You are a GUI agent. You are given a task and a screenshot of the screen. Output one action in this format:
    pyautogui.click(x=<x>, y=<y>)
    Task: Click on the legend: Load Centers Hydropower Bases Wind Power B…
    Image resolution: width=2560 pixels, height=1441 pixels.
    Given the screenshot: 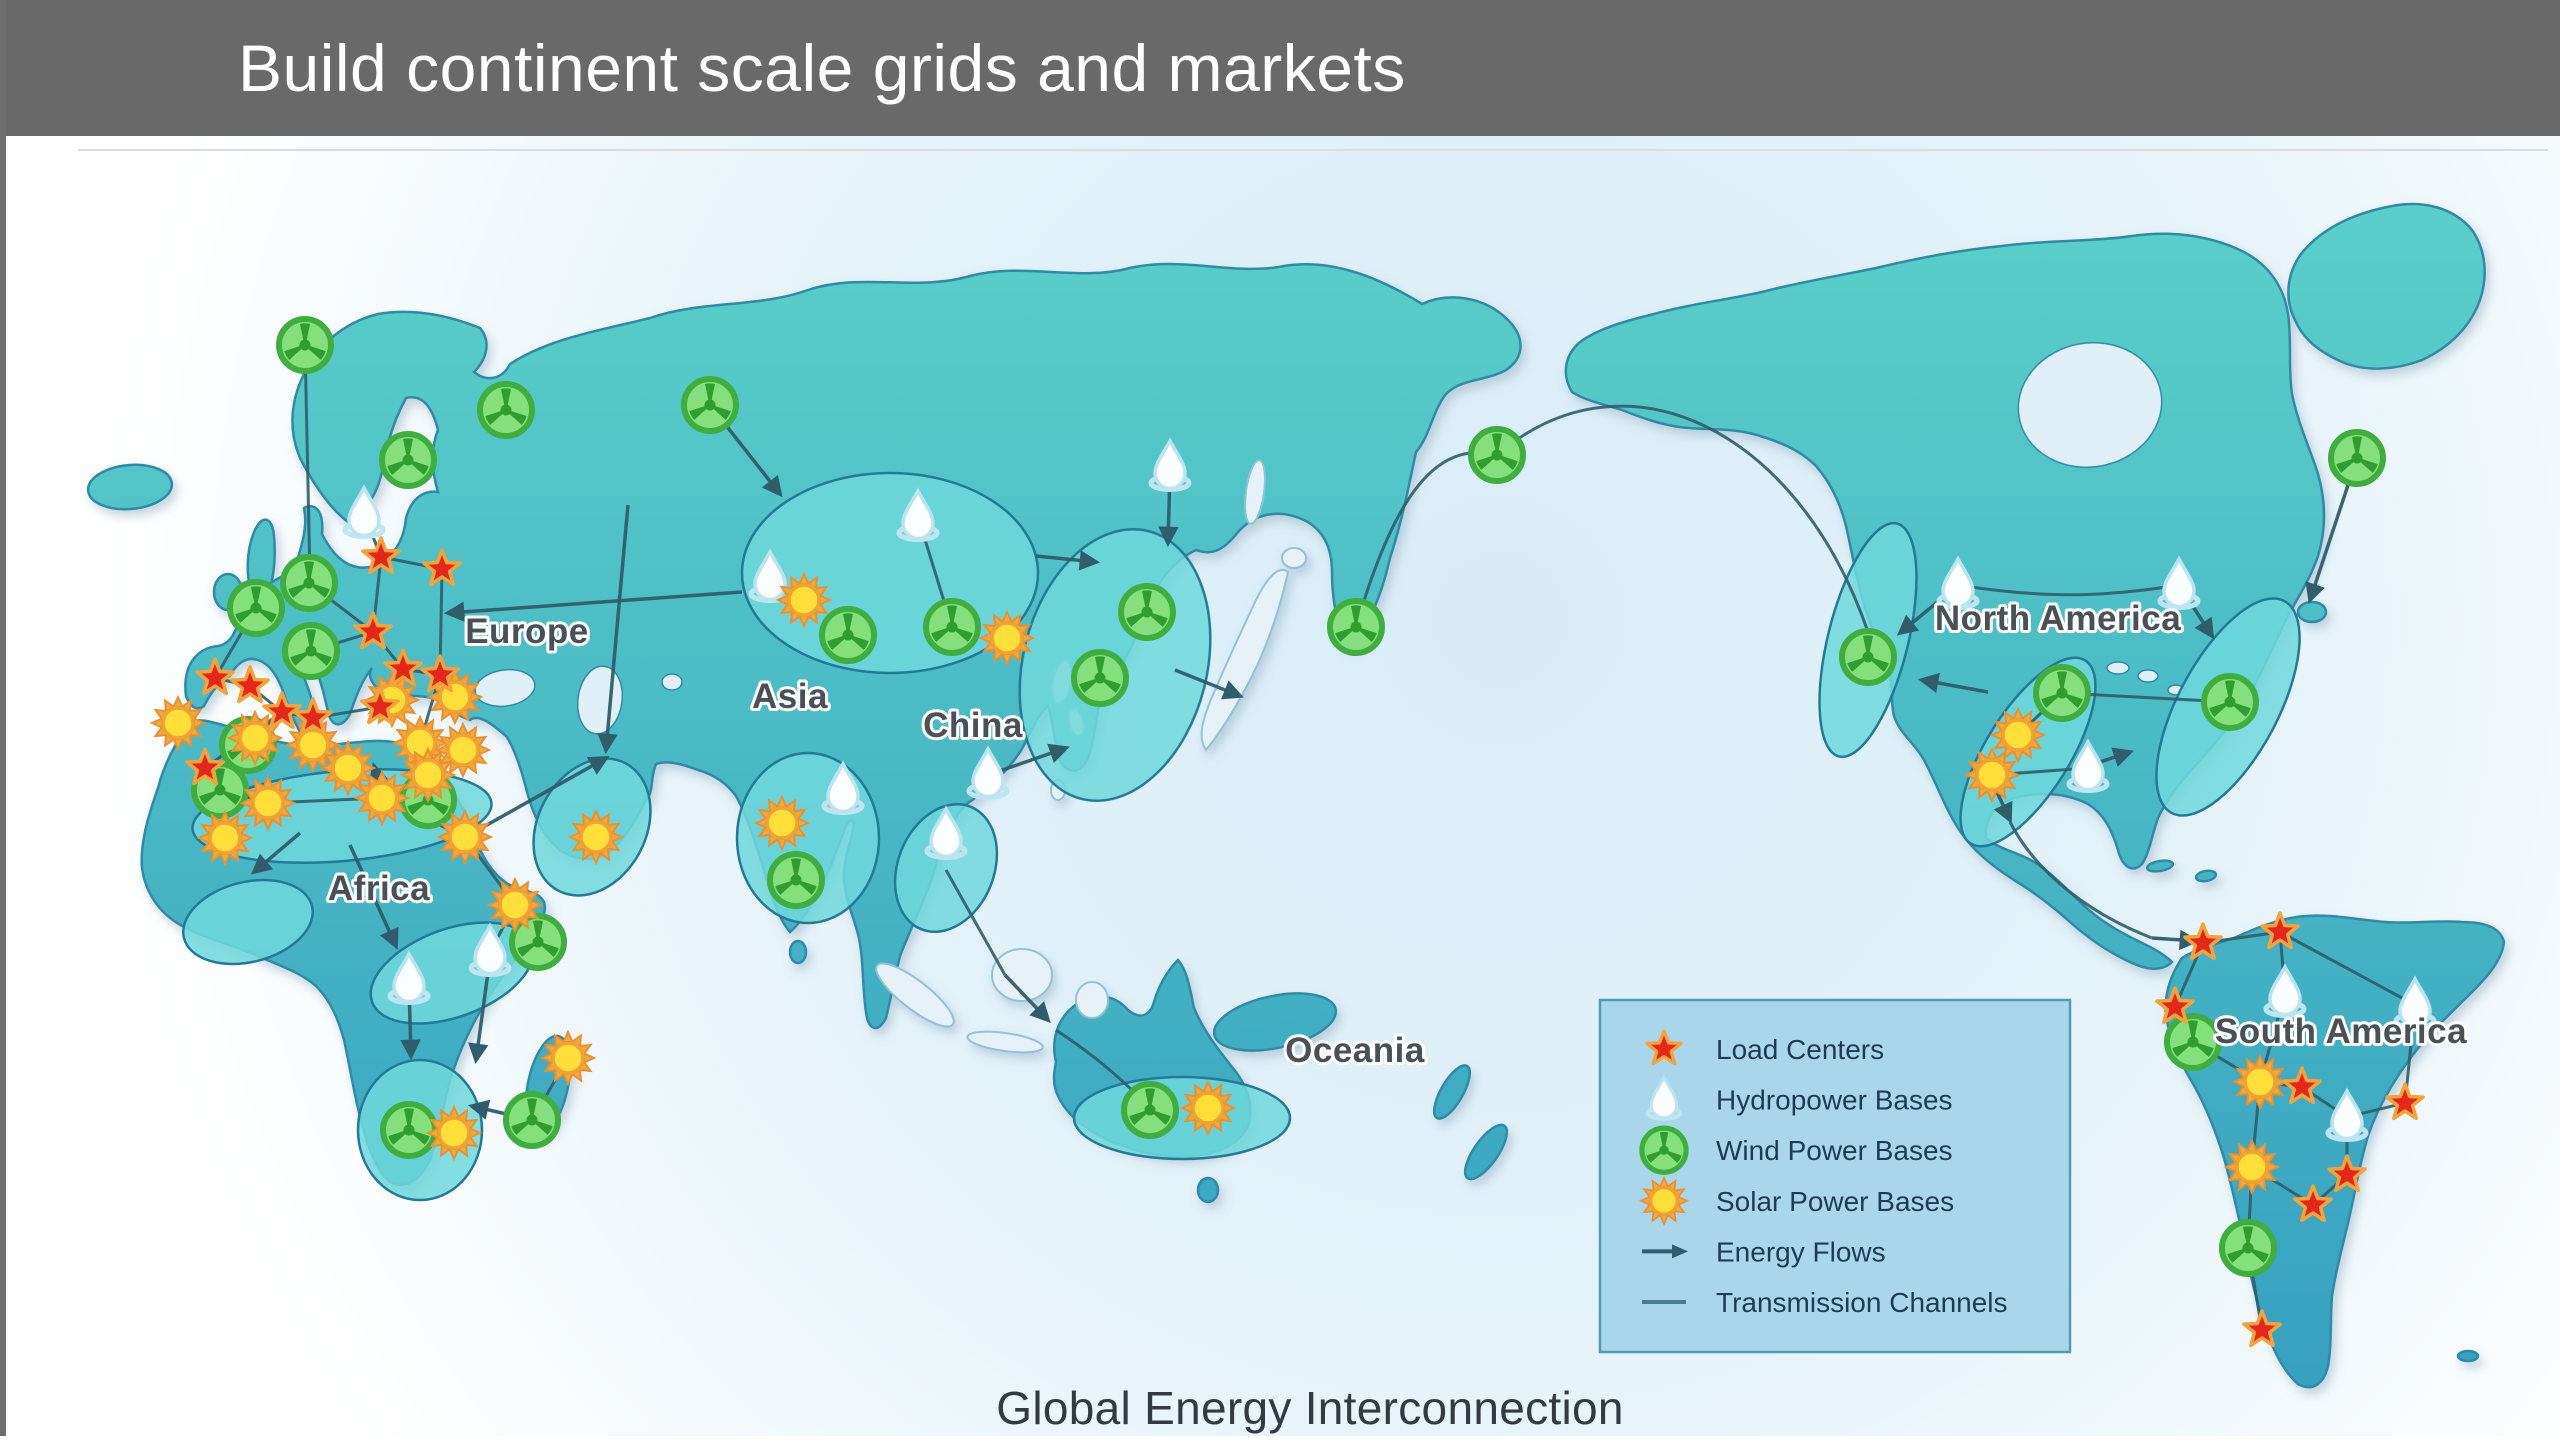 What is the action you would take?
    pyautogui.click(x=1835, y=1176)
    